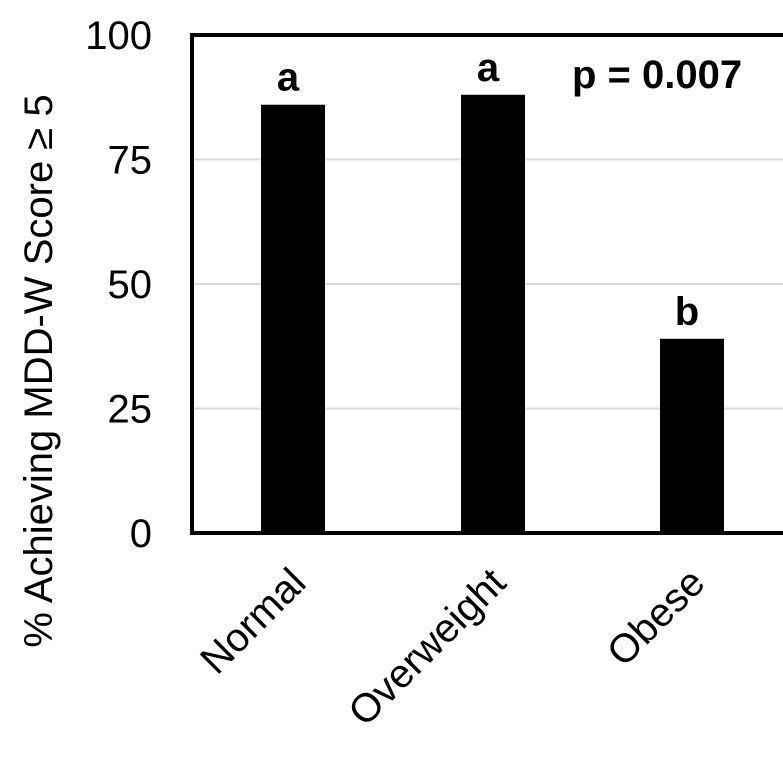 This screenshot has height=757, width=783. Describe the element at coordinates (39, 370) in the screenshot. I see `y-axis-label: % Achieving MDD-W Score ≥ 5` at that location.